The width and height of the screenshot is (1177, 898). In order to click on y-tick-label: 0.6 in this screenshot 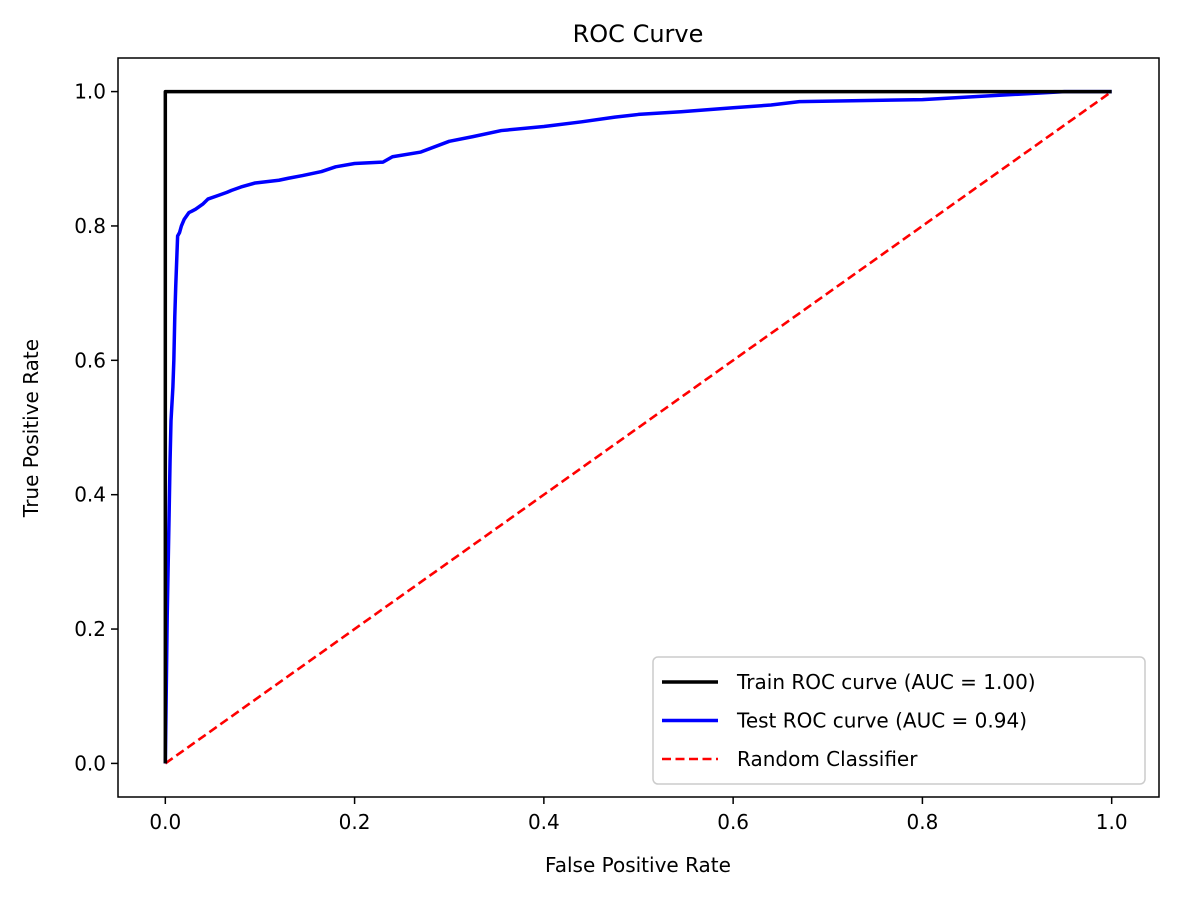, I will do `click(90, 360)`.